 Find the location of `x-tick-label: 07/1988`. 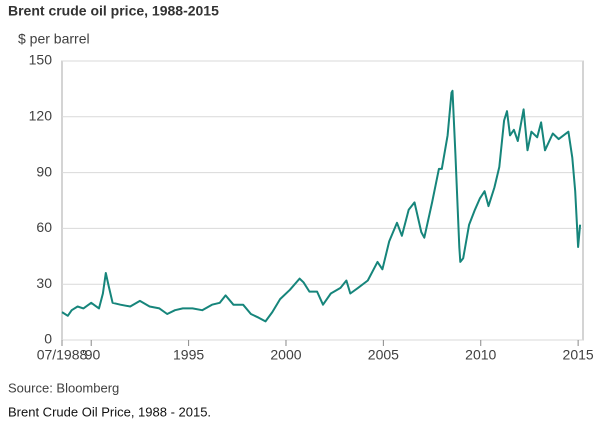

x-tick-label: 07/1988 is located at coordinates (62, 355).